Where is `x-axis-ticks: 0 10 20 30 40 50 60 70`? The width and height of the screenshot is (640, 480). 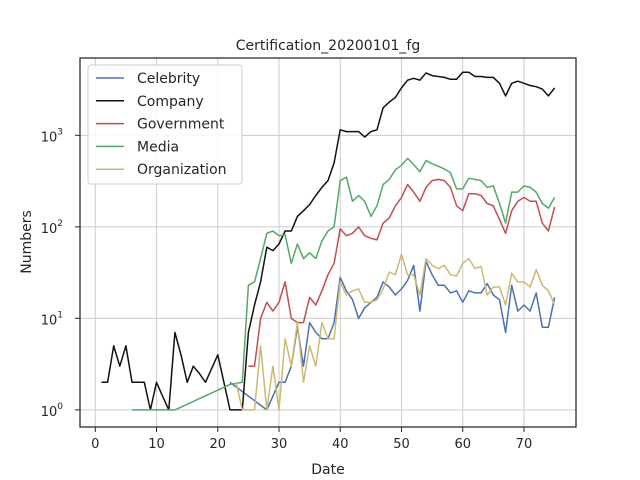 x-axis-ticks: 0 10 20 30 40 50 60 70 is located at coordinates (311, 439).